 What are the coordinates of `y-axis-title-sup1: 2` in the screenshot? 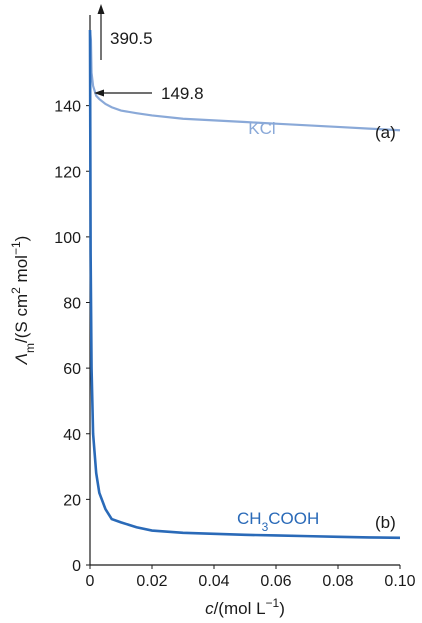 It's located at (16, 290).